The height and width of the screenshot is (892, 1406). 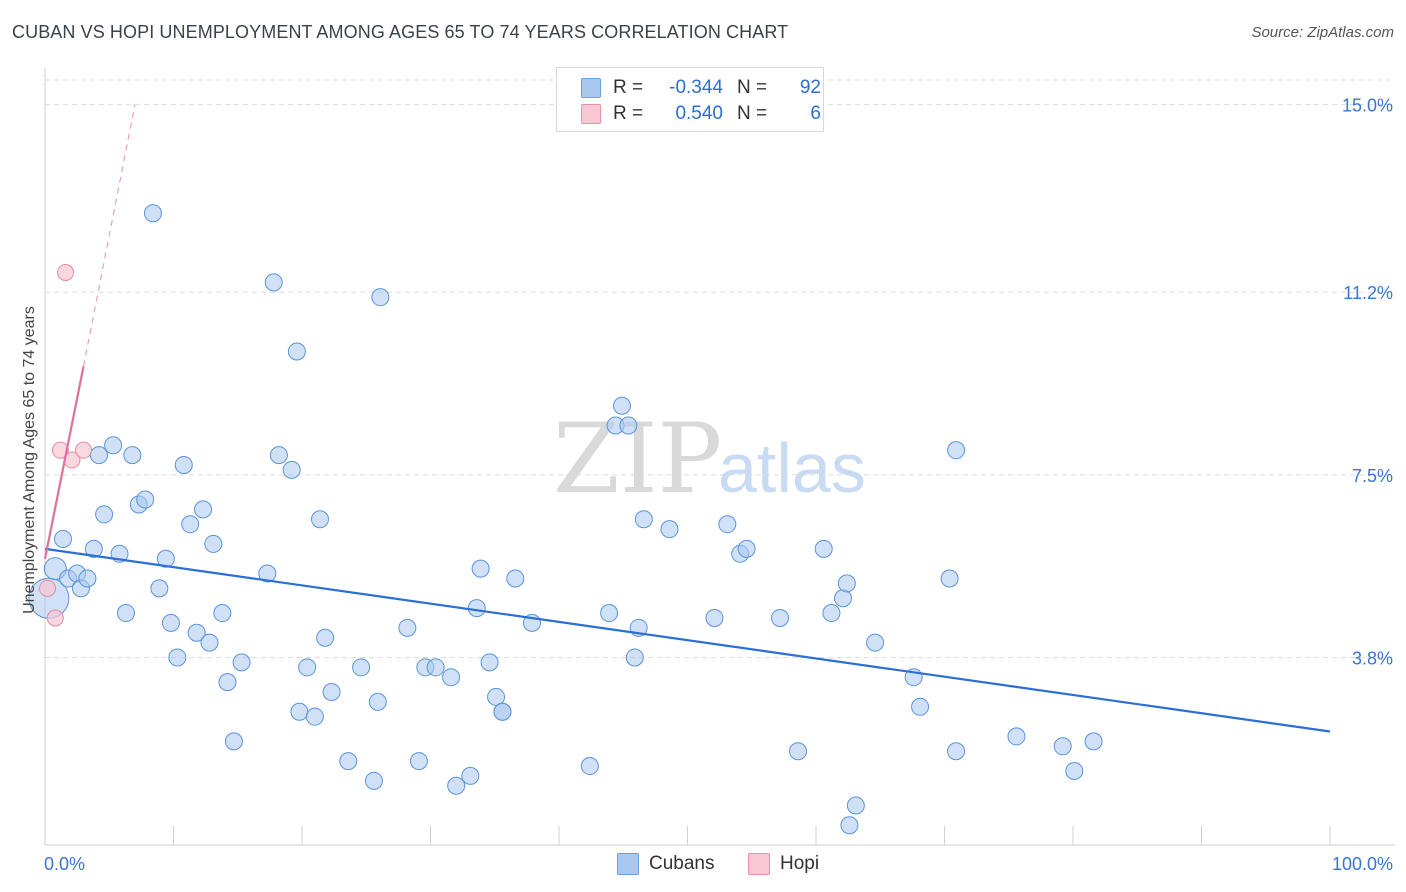 I want to click on stats-row-cubans: R = -0.344 N = 92, so click(x=701, y=88).